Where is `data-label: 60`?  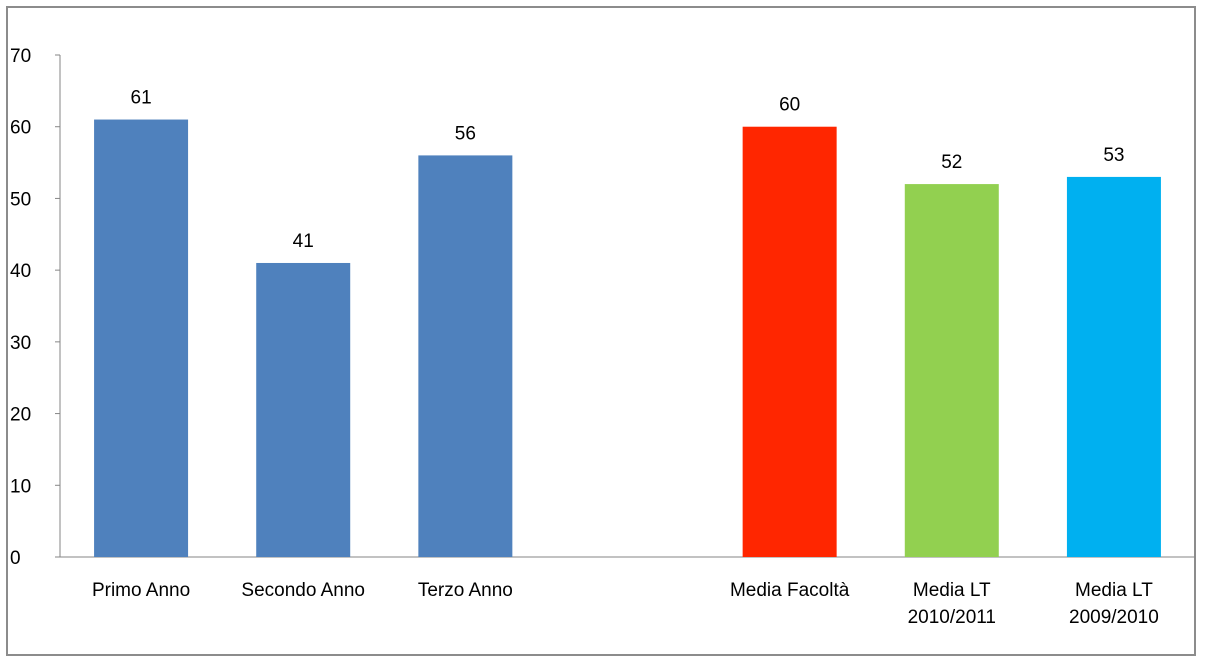 data-label: 60 is located at coordinates (789, 105).